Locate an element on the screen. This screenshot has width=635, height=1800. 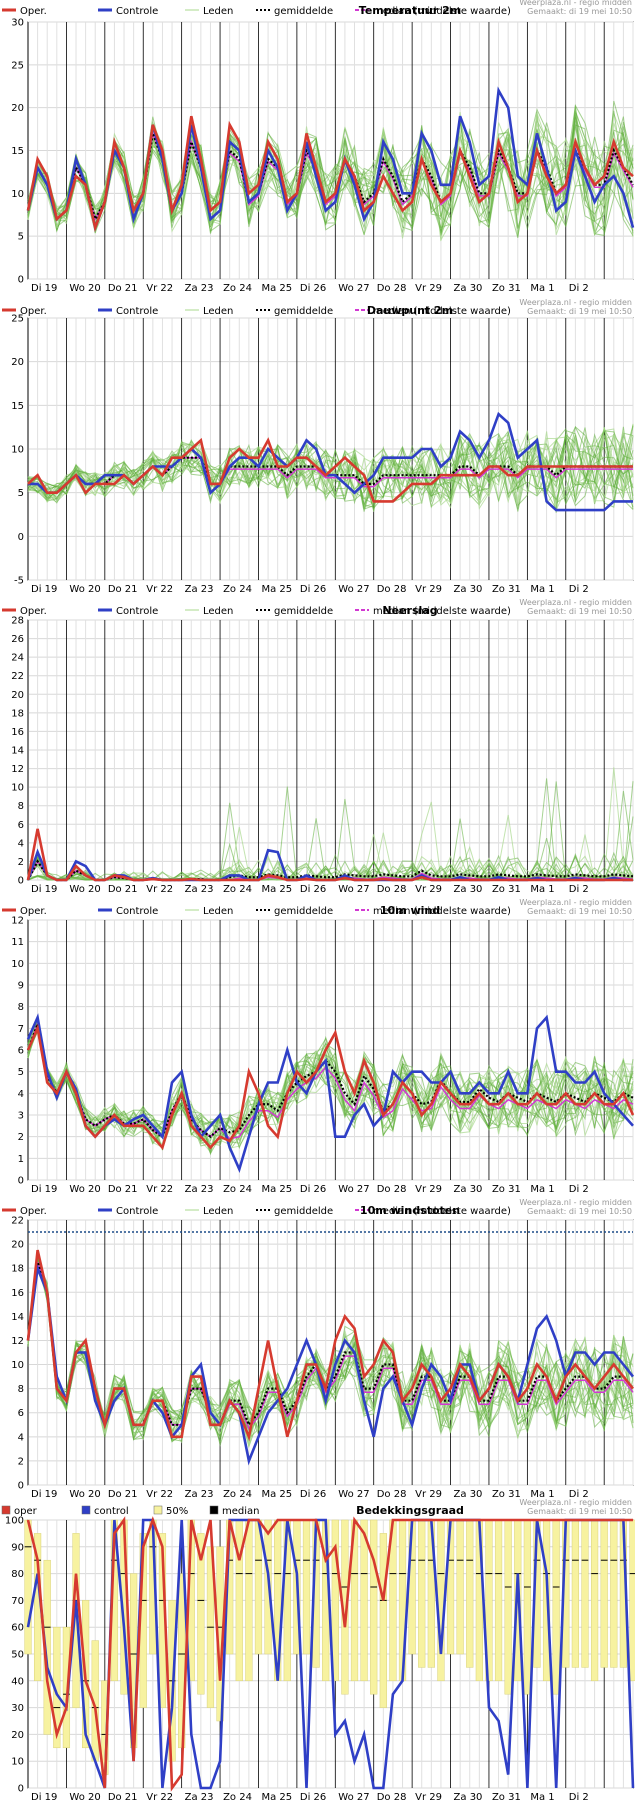
y-tick-label: 14 is located at coordinates (17, 751).